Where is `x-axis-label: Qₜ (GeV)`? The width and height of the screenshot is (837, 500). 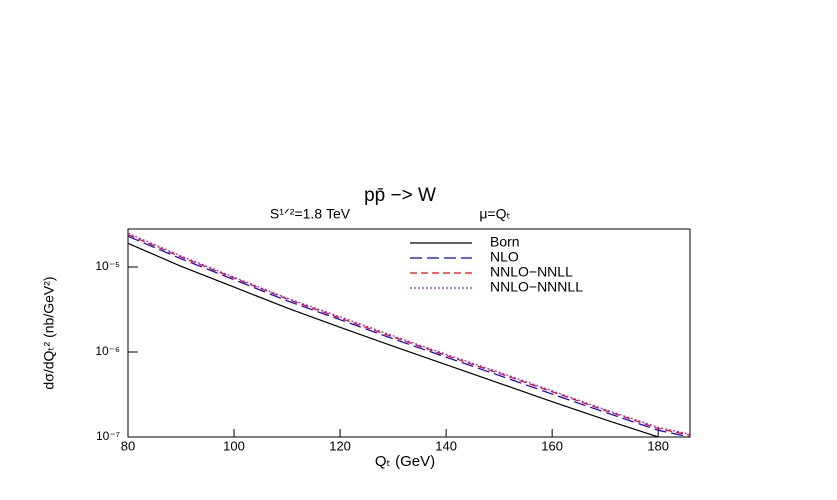 x-axis-label: Qₜ (GeV) is located at coordinates (405, 461).